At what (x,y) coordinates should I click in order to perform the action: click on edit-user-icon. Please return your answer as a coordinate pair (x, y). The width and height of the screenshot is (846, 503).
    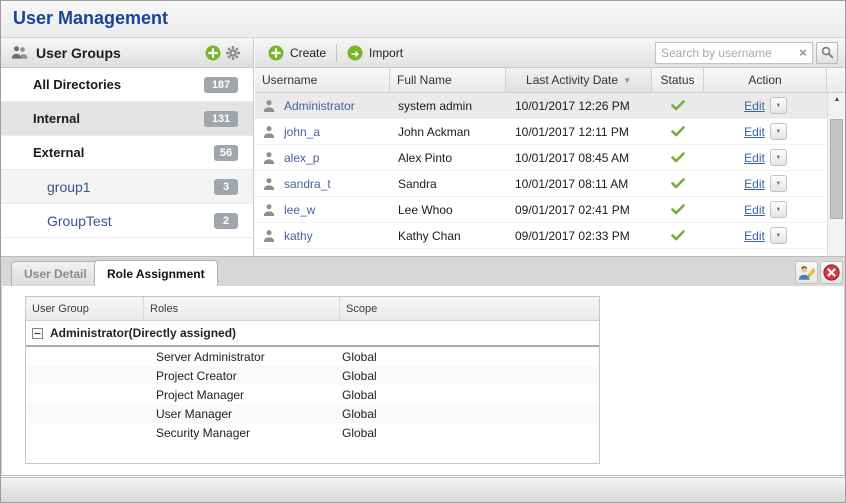
    Looking at the image, I should click on (807, 272).